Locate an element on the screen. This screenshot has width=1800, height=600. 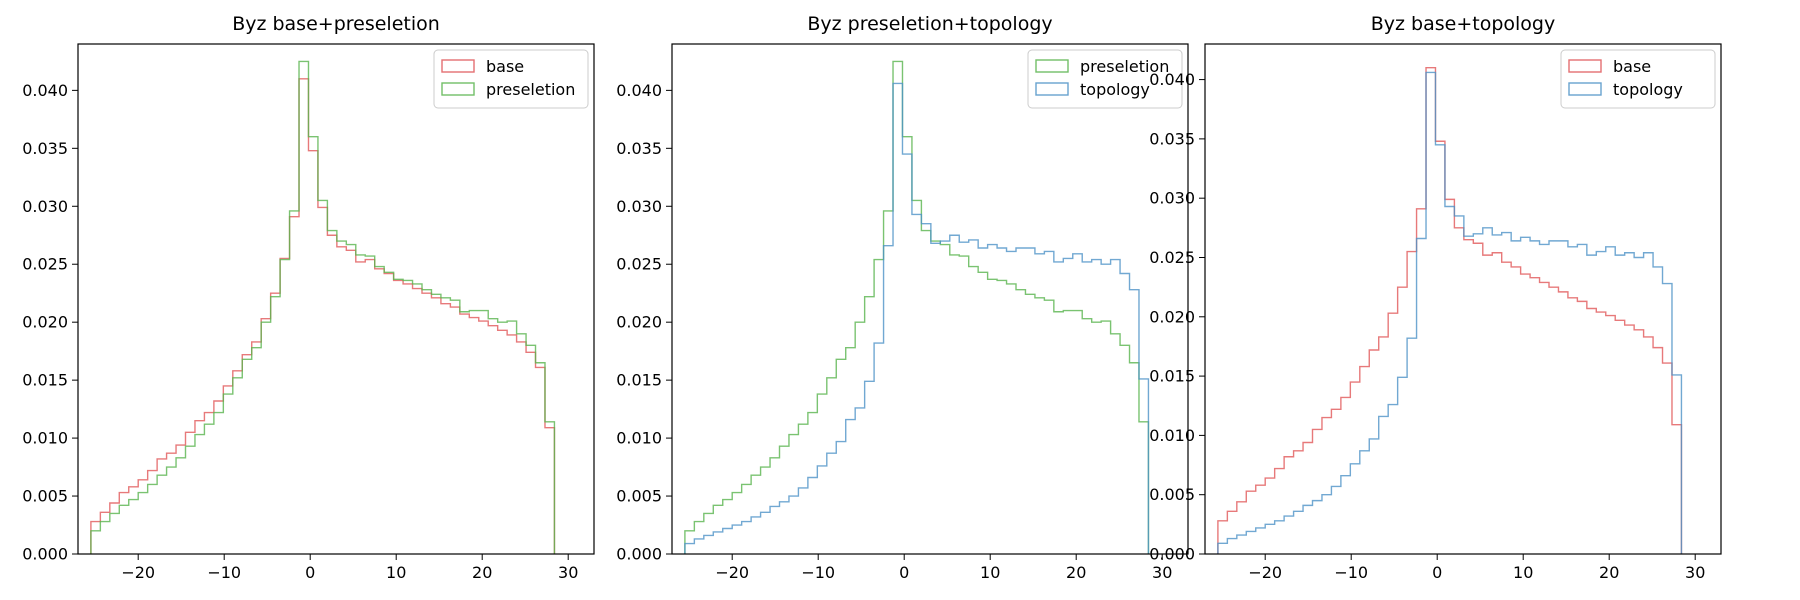
chart-title: Byz base+topology is located at coordinates (1463, 24).